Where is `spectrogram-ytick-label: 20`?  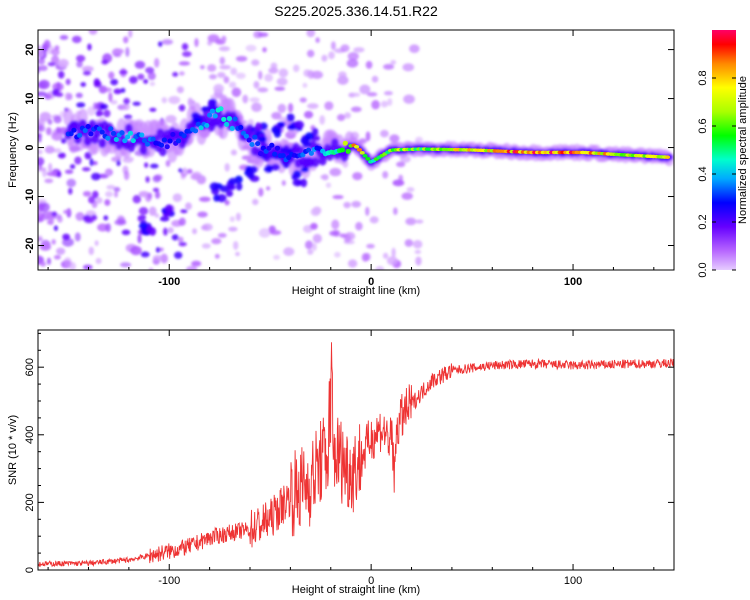 spectrogram-ytick-label: 20 is located at coordinates (30, 49).